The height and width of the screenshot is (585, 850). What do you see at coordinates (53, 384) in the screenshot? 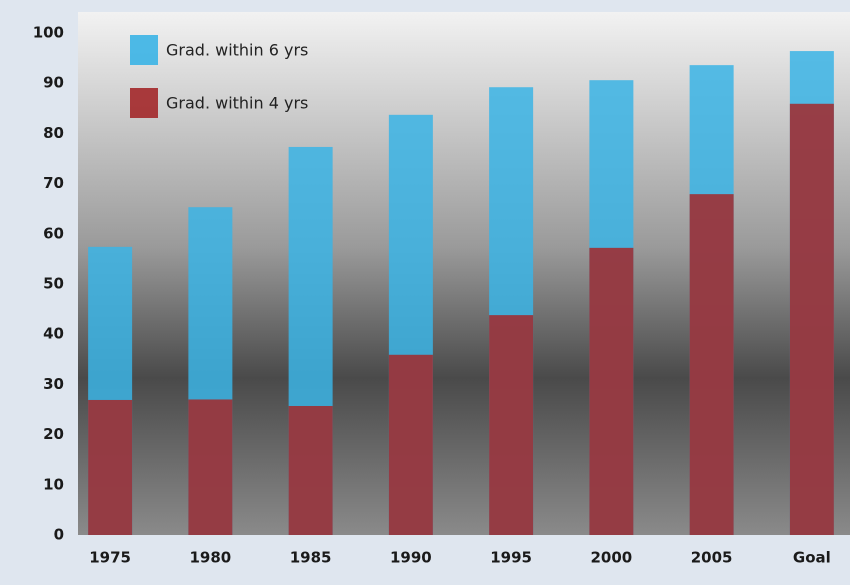
I see `y-tick-label: 30` at bounding box center [53, 384].